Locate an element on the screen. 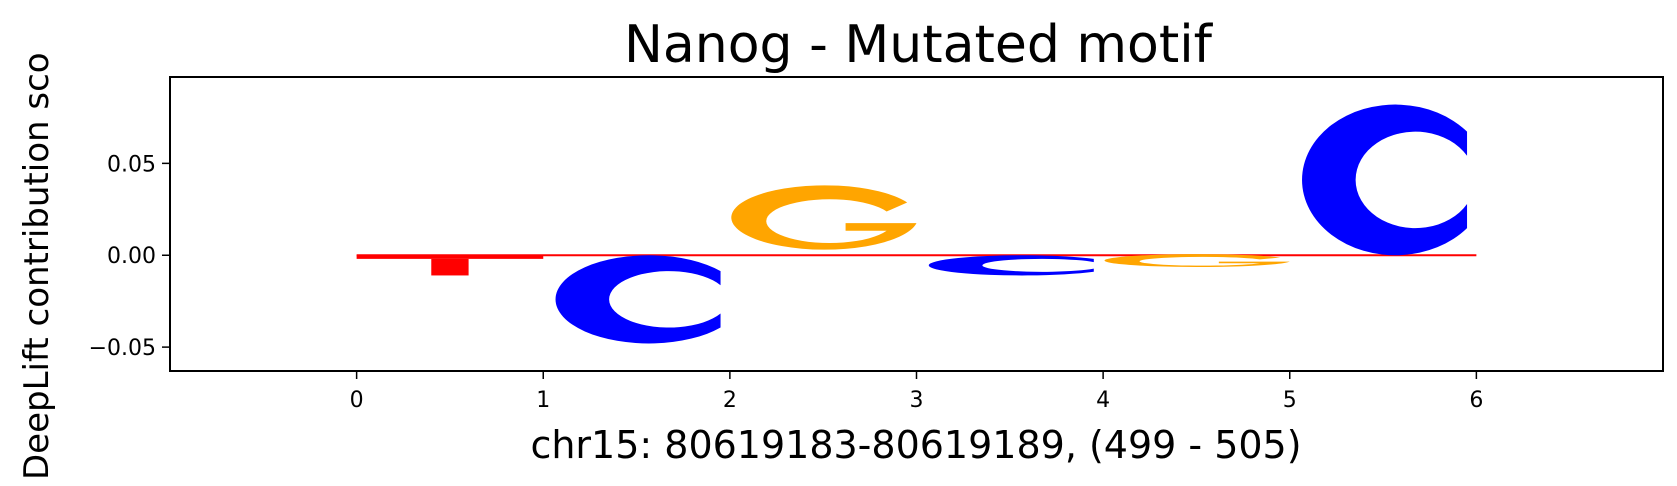 This screenshot has width=1677, height=486. x-tick-label: 4 is located at coordinates (1103, 400).